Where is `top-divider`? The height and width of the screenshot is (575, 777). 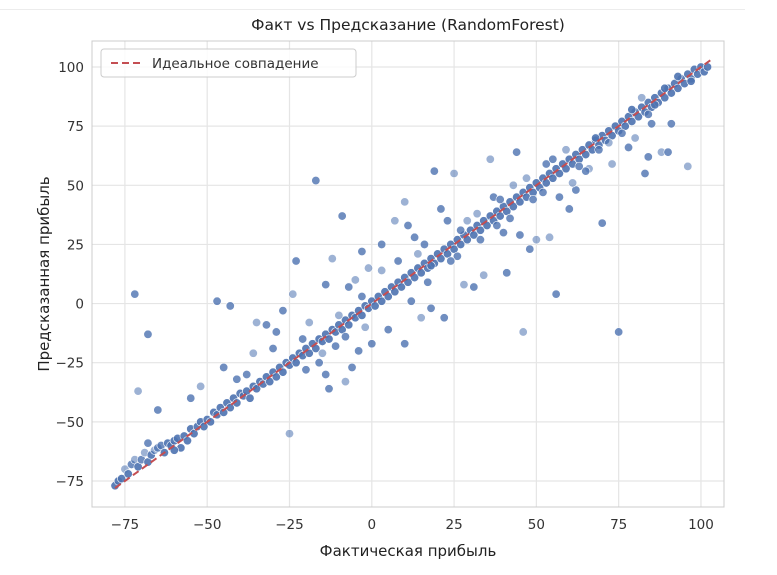
top-divider is located at coordinates (372, 9).